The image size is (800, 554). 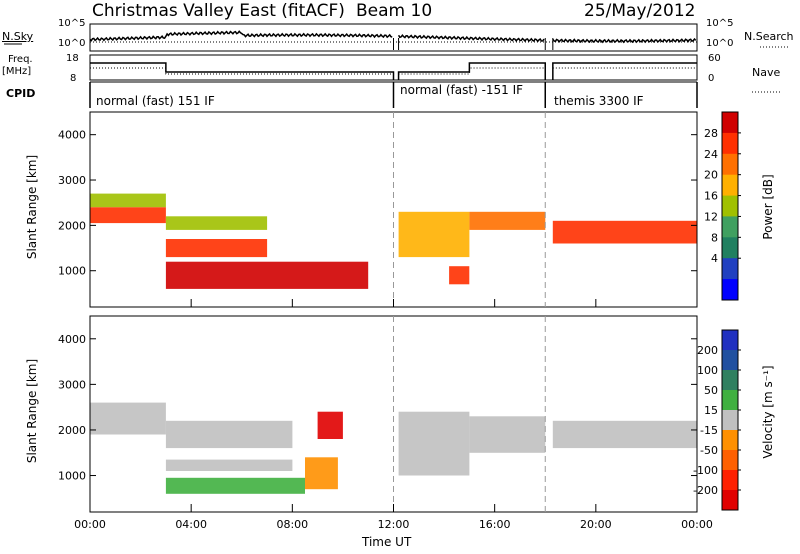 What do you see at coordinates (768, 207) in the screenshot?
I see `power-colorbar-label: Power [dB]` at bounding box center [768, 207].